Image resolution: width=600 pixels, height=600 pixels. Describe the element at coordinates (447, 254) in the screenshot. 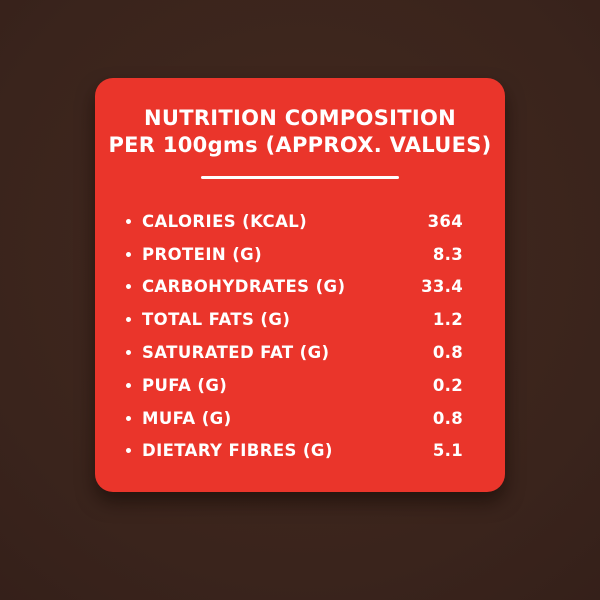

I see `nutrient-value: 8.3` at that location.